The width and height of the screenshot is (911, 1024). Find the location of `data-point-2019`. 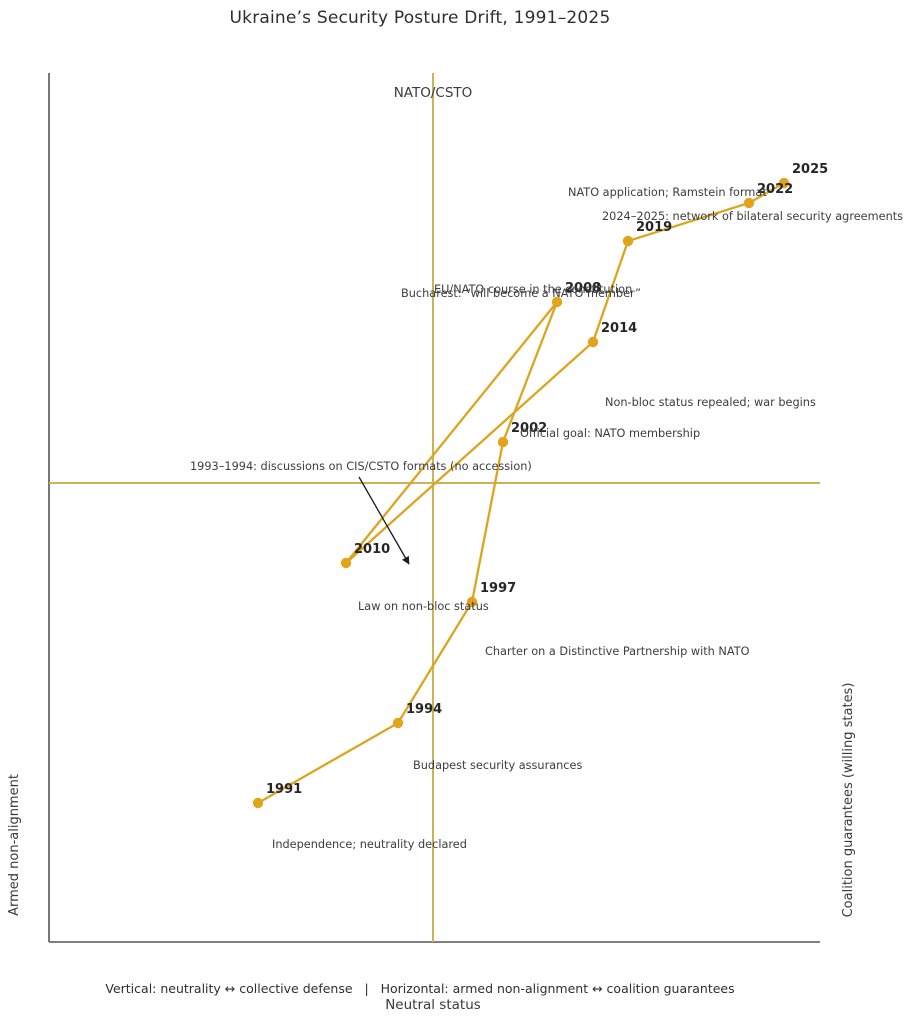

data-point-2019 is located at coordinates (628, 241).